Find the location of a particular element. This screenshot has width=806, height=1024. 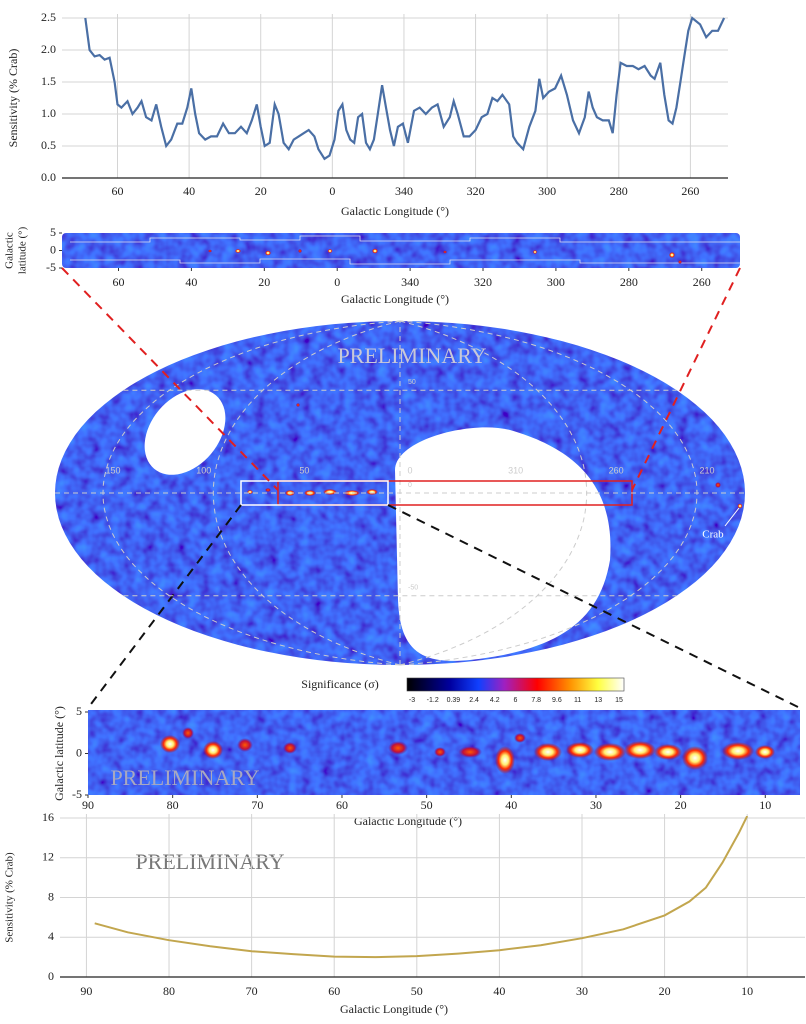

y-axis-label: latitude (°) is located at coordinates (23, 250).